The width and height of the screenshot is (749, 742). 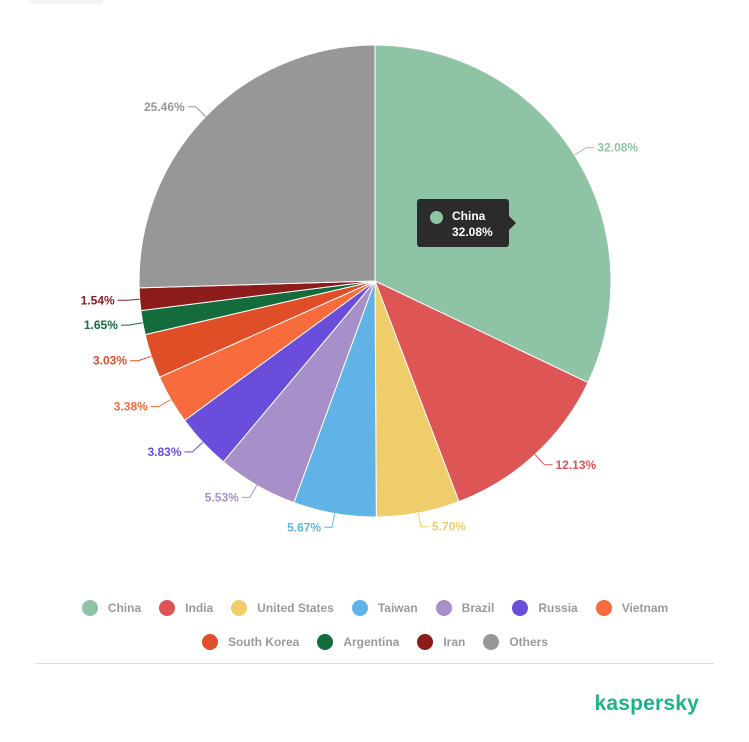 What do you see at coordinates (164, 452) in the screenshot?
I see `data-label-russia: 3.83%` at bounding box center [164, 452].